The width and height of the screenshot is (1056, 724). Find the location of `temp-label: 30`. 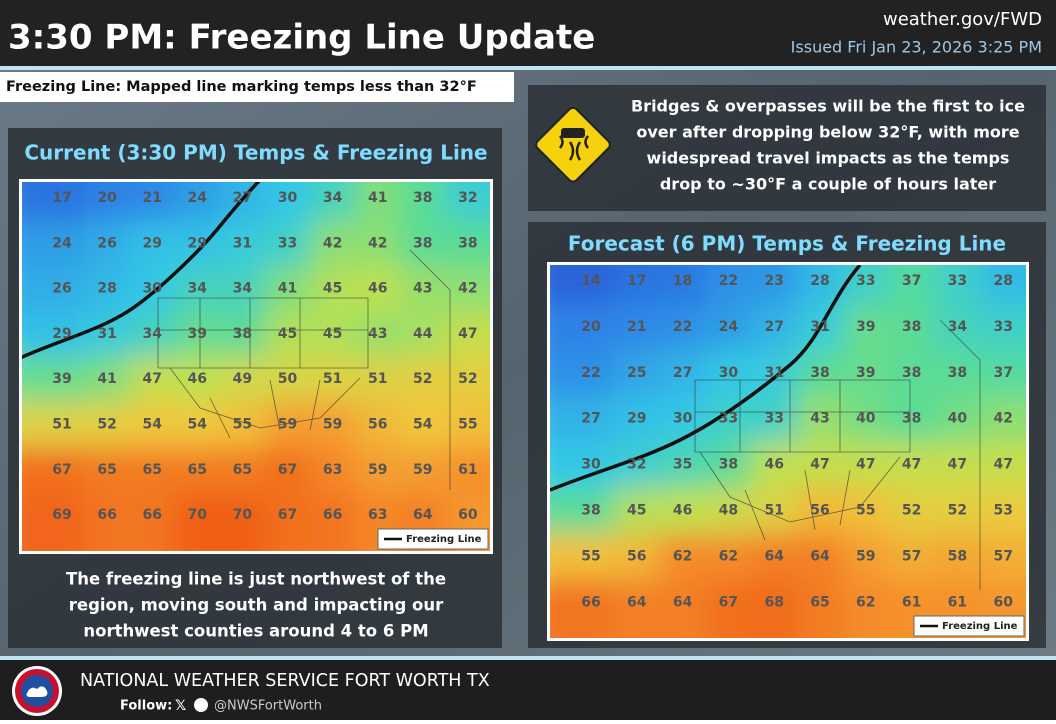

temp-label: 30 is located at coordinates (288, 198).